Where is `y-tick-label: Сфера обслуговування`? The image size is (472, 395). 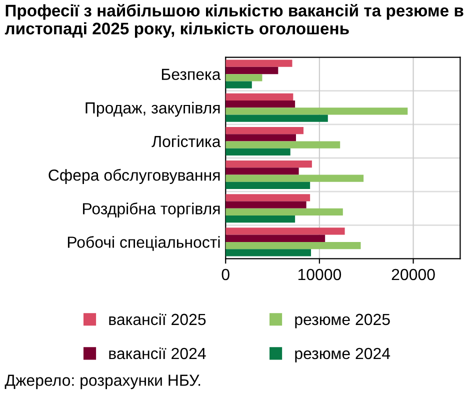
y-tick-label: Сфера обслуговування is located at coordinates (134, 176).